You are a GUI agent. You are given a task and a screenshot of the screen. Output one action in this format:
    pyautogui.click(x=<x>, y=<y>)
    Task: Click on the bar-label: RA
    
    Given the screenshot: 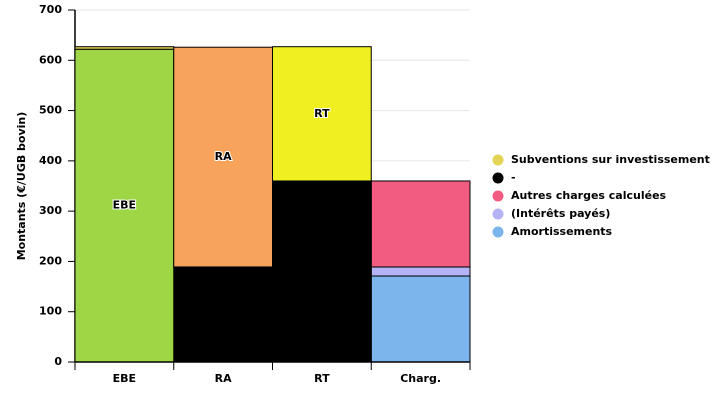 What is the action you would take?
    pyautogui.click(x=223, y=156)
    